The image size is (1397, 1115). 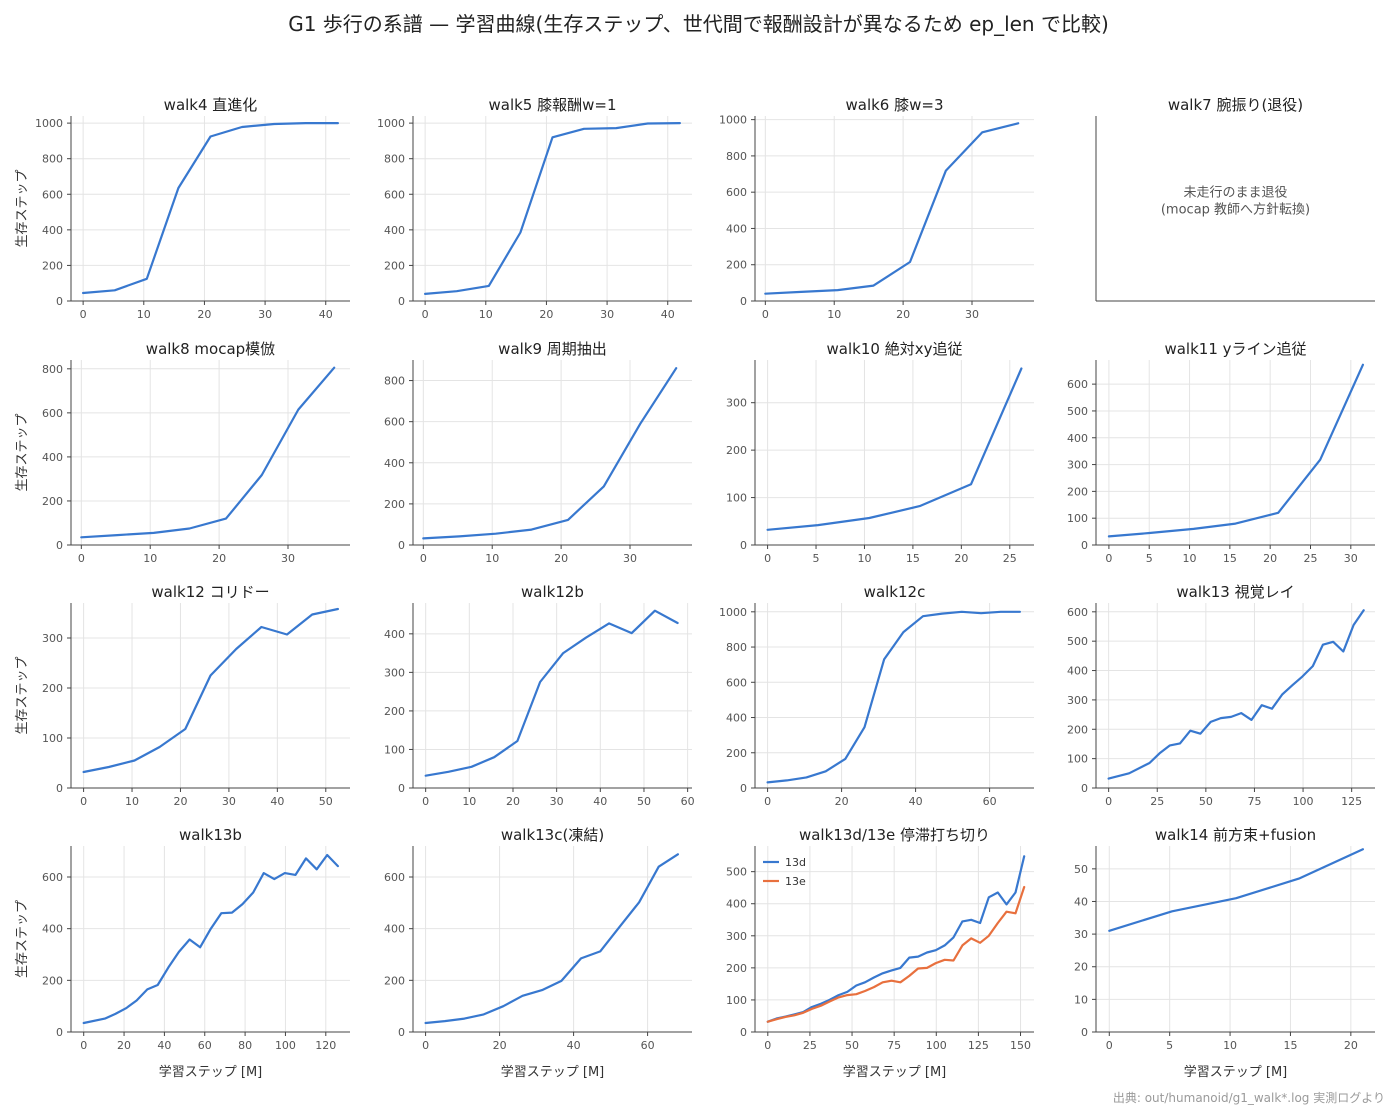 I want to click on subplot-title: walk13c(凍結), so click(x=552, y=835).